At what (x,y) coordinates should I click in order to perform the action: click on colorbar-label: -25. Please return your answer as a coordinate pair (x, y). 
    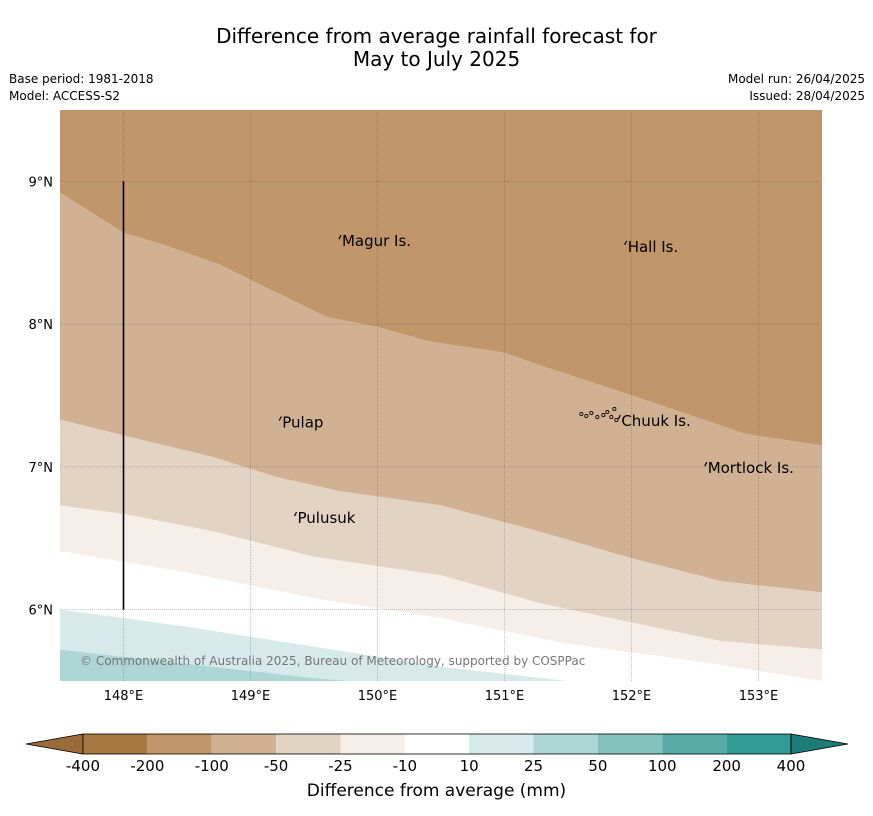
    Looking at the image, I should click on (340, 766).